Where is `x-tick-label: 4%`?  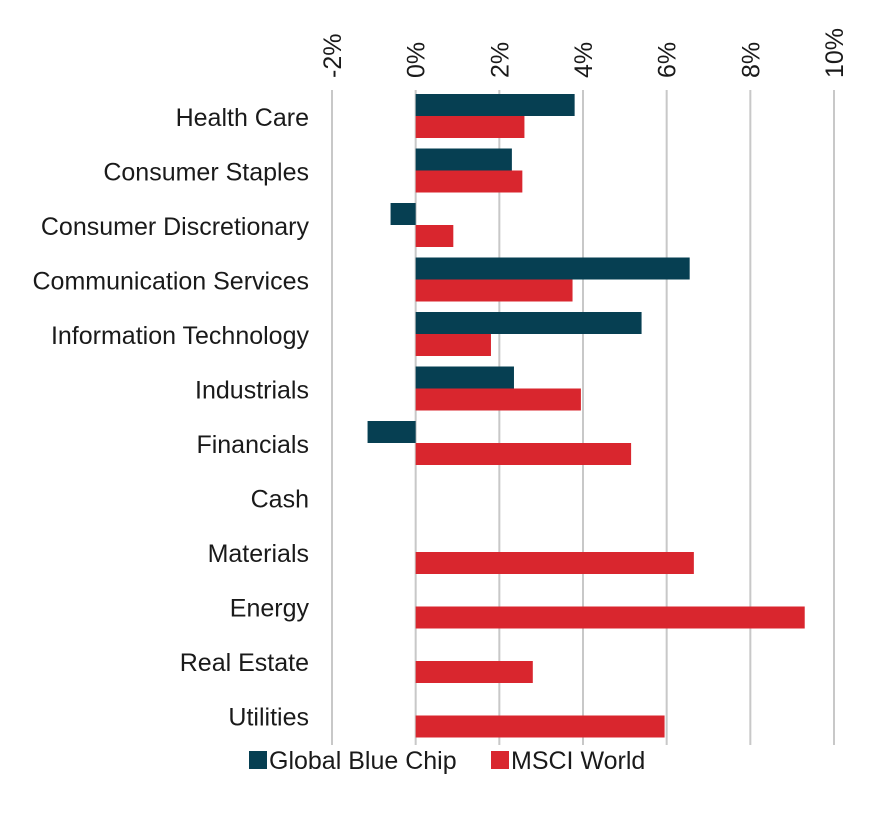 x-tick-label: 4% is located at coordinates (584, 60).